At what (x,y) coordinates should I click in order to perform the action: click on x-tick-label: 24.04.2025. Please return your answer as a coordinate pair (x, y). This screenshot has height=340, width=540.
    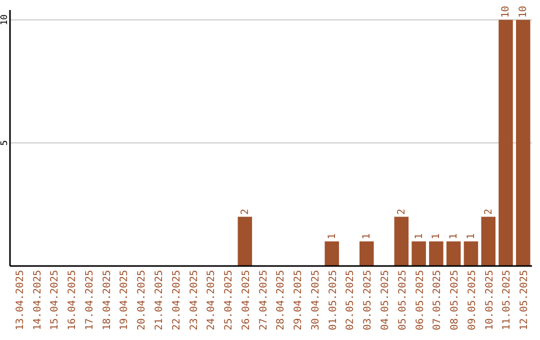
    Looking at the image, I should click on (212, 300).